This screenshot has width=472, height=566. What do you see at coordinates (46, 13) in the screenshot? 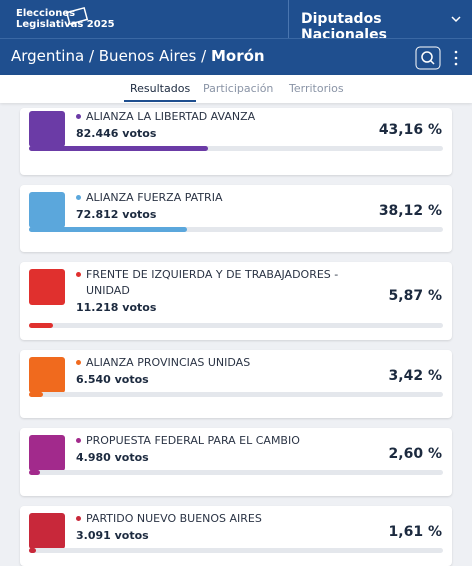
I see `logo-line: Elecciones` at bounding box center [46, 13].